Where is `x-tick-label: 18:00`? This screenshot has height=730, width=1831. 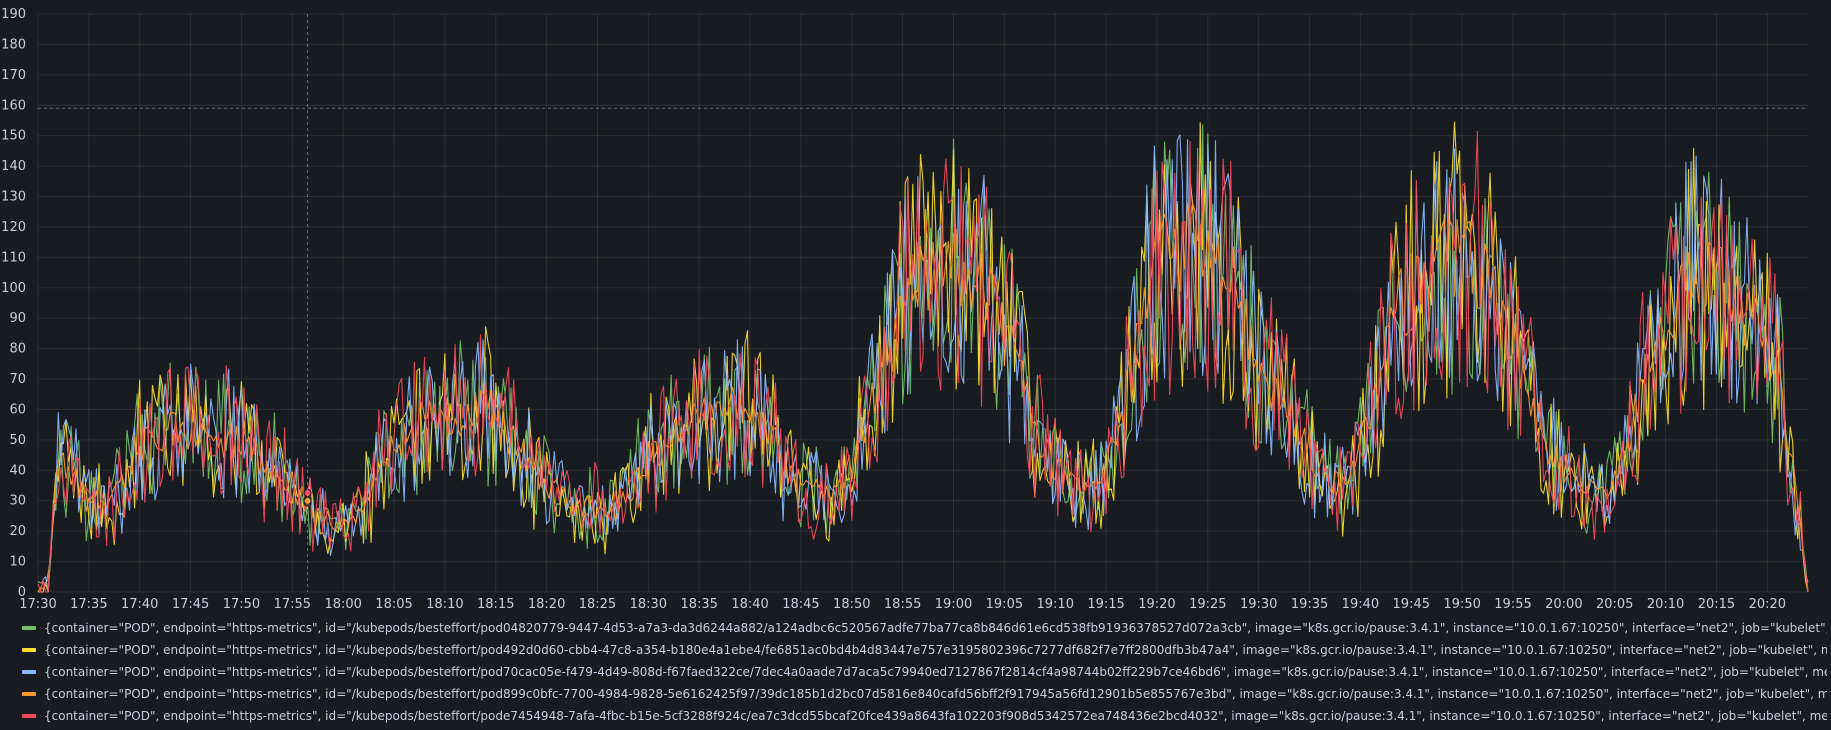 x-tick-label: 18:00 is located at coordinates (342, 604).